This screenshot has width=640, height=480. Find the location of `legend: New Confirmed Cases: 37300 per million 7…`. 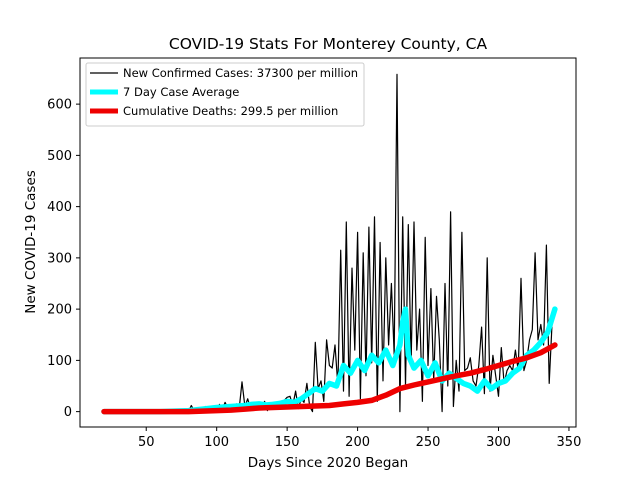

legend: New Confirmed Cases: 37300 per million 7… is located at coordinates (225, 94).